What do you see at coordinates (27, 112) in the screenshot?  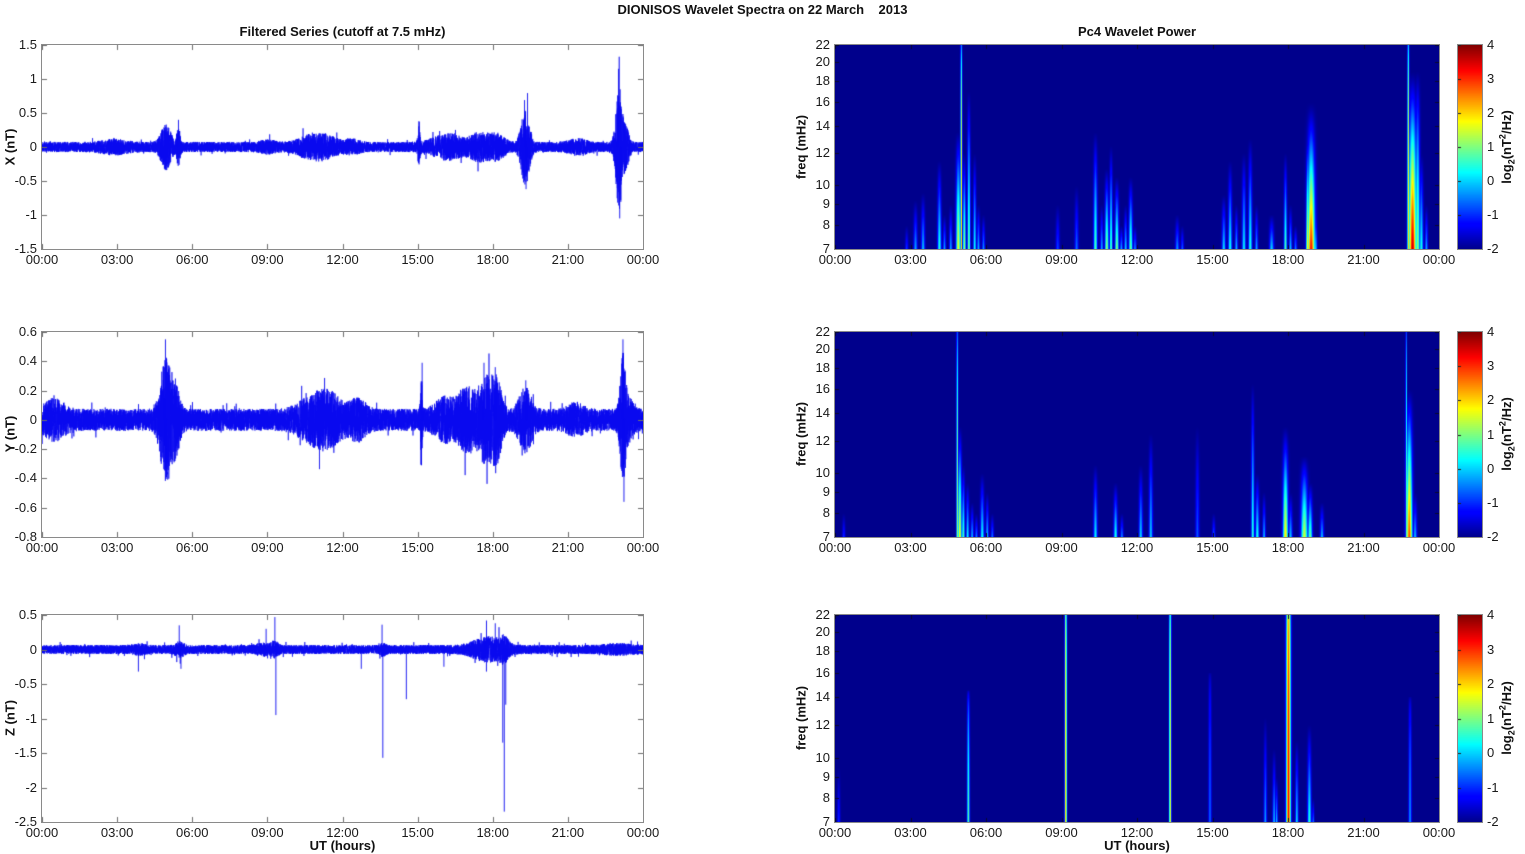 I see `y-tick-label: 0.5` at bounding box center [27, 112].